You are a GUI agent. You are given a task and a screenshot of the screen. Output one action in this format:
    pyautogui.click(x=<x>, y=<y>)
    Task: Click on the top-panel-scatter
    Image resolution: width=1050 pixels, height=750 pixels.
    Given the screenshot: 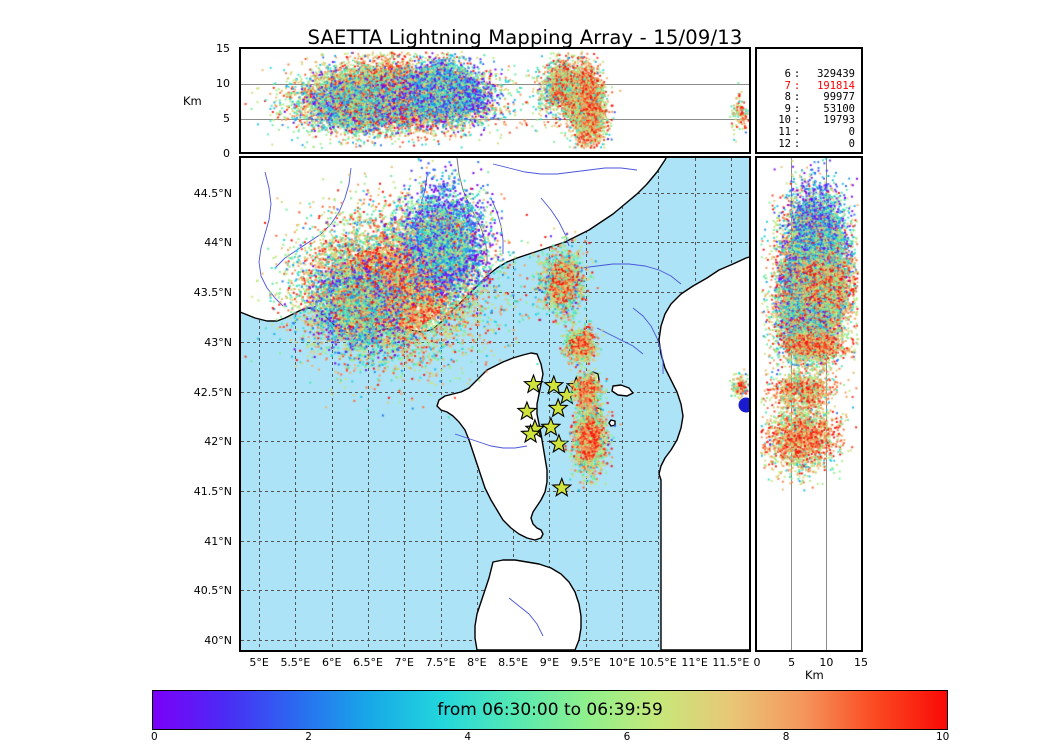 What is the action you would take?
    pyautogui.click(x=495, y=100)
    